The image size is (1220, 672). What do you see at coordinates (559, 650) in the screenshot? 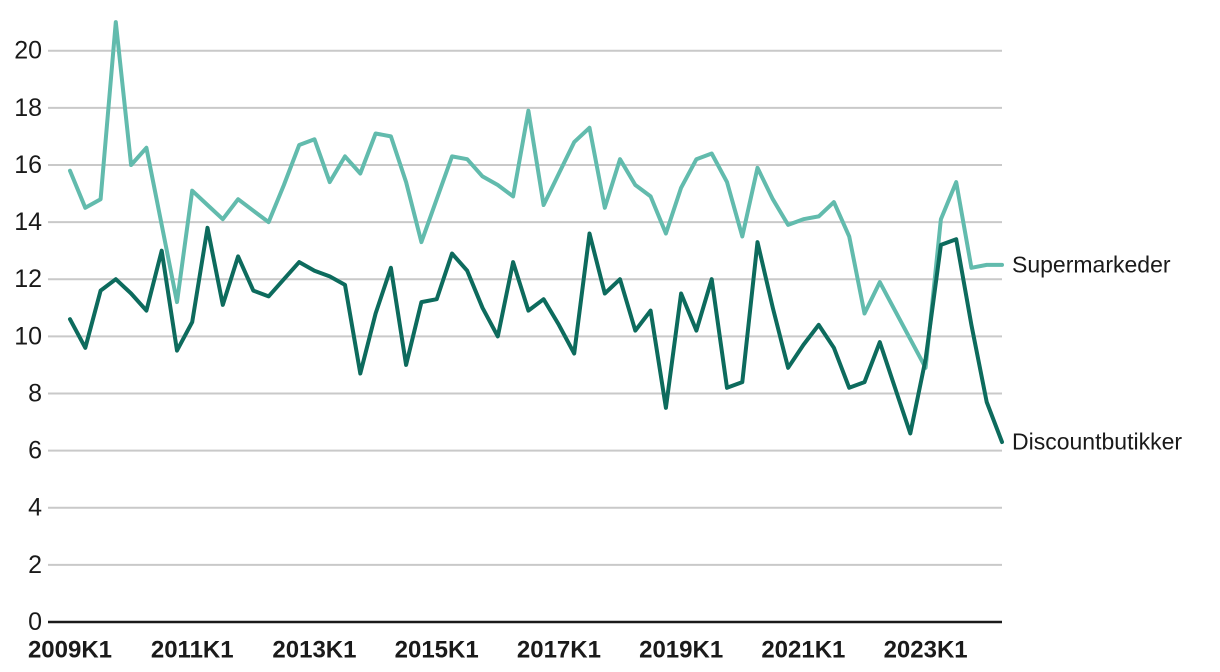
I see `x-axis-tick-label: 2017K1` at bounding box center [559, 650].